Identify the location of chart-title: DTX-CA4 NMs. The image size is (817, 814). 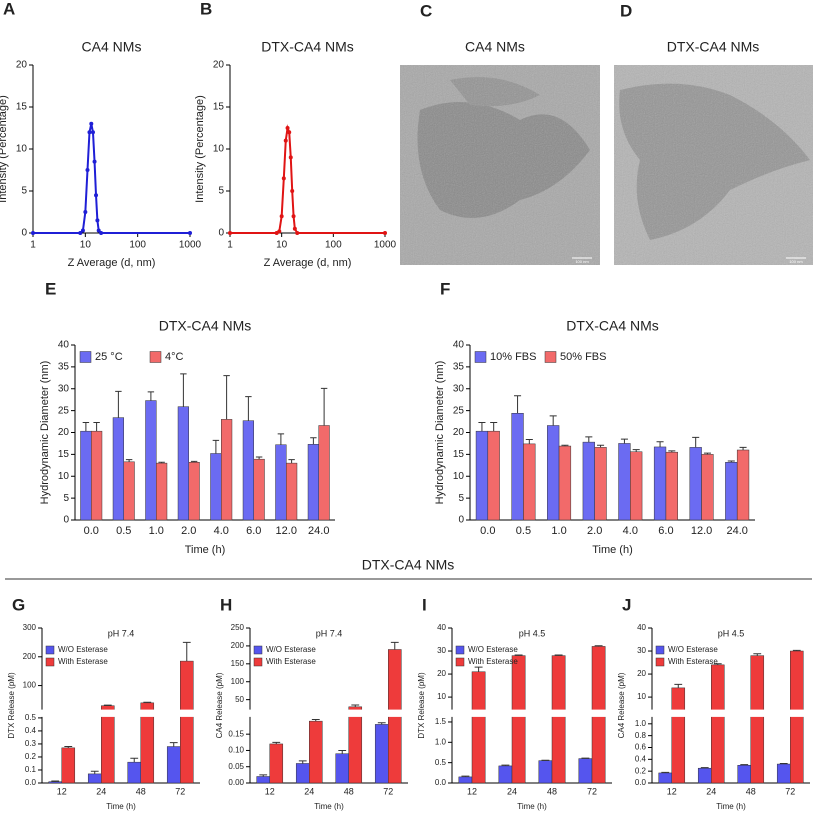
(307, 47).